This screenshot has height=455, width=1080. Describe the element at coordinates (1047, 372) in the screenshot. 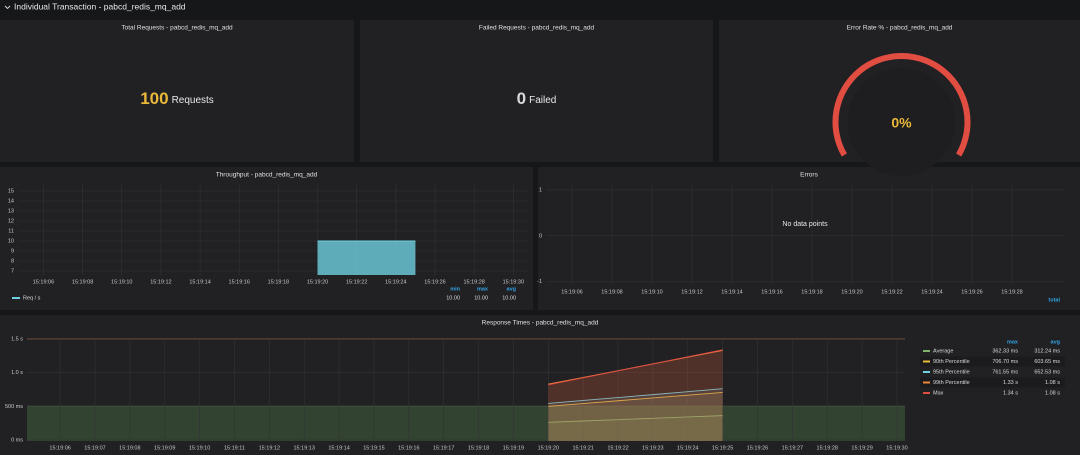

I see `legend-value: 652.53 ms` at that location.